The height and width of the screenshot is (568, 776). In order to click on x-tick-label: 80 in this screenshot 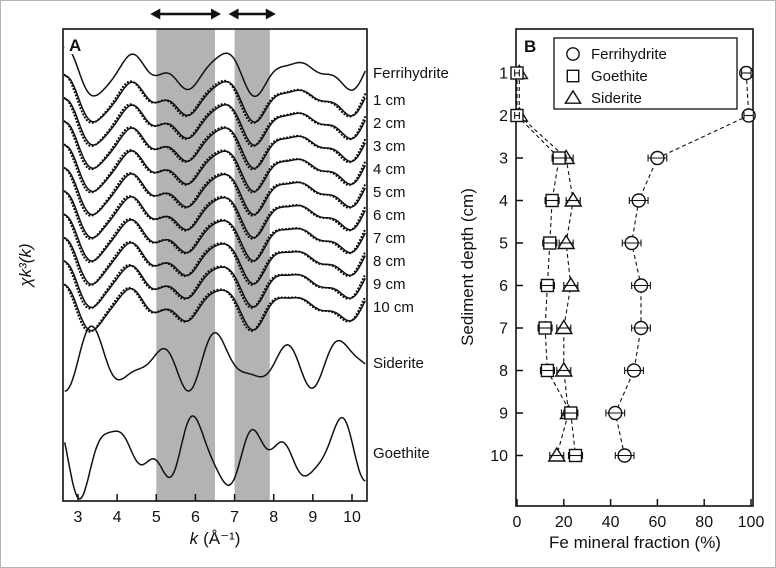, I will do `click(704, 522)`.